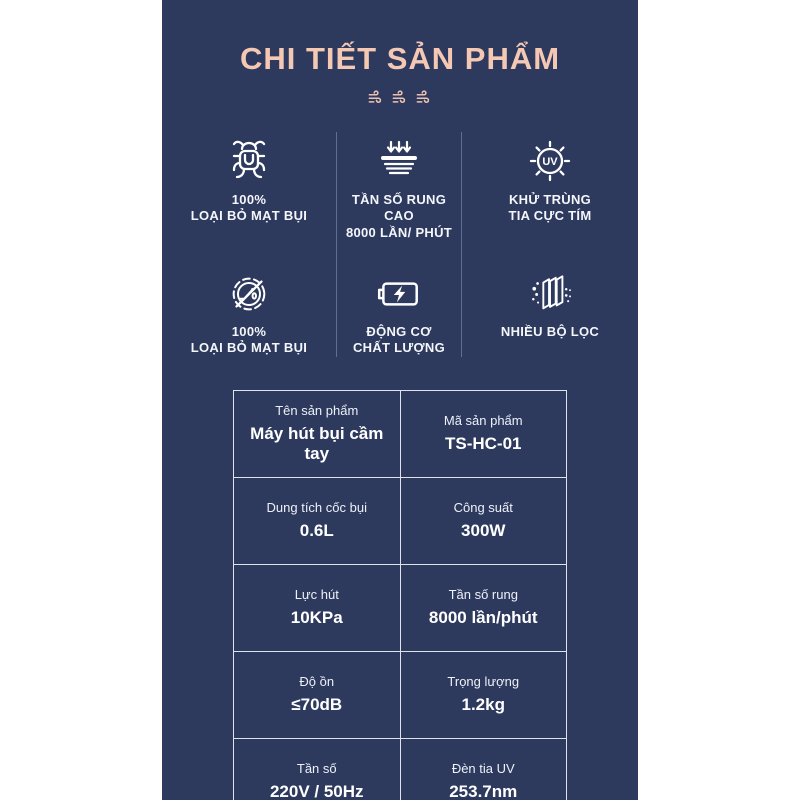  I want to click on feature-label: 8000 LẦN/ PHÚT, so click(399, 232).